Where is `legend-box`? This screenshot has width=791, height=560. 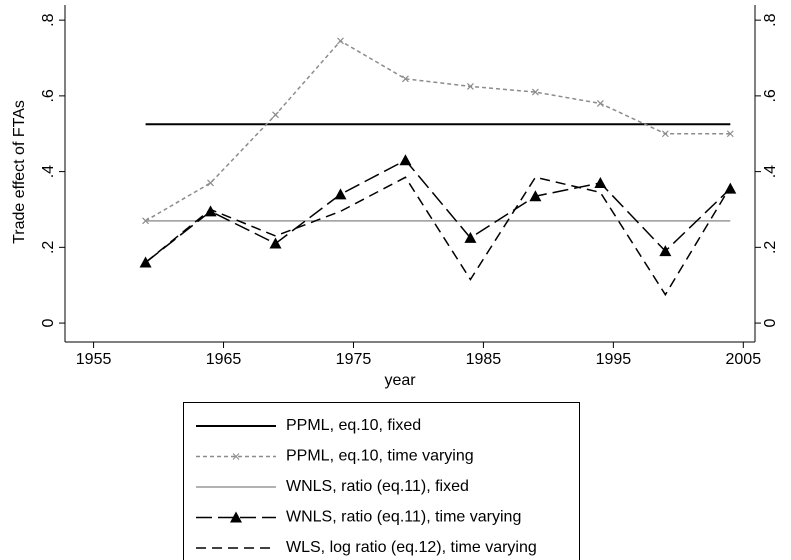
legend-box is located at coordinates (381, 481).